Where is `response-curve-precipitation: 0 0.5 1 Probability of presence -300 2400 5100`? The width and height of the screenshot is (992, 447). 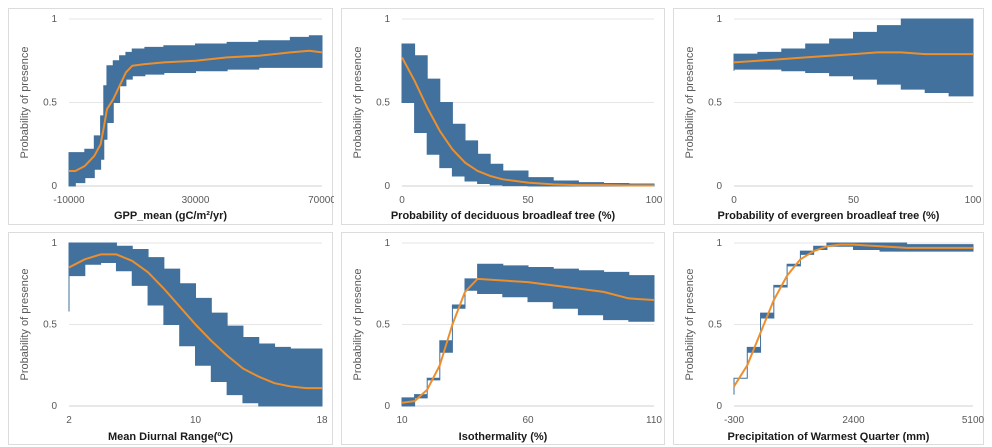
response-curve-precipitation: 0 0.5 1 Probability of presence -300 2400 5100 is located at coordinates (834, 332).